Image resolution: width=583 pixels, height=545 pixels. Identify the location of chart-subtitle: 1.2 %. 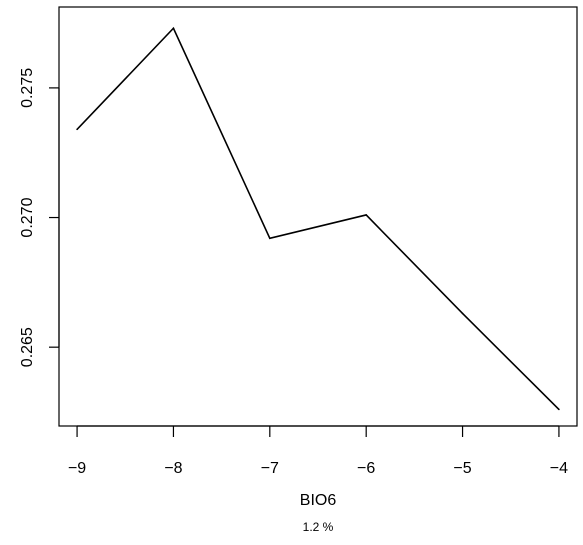
(318, 527).